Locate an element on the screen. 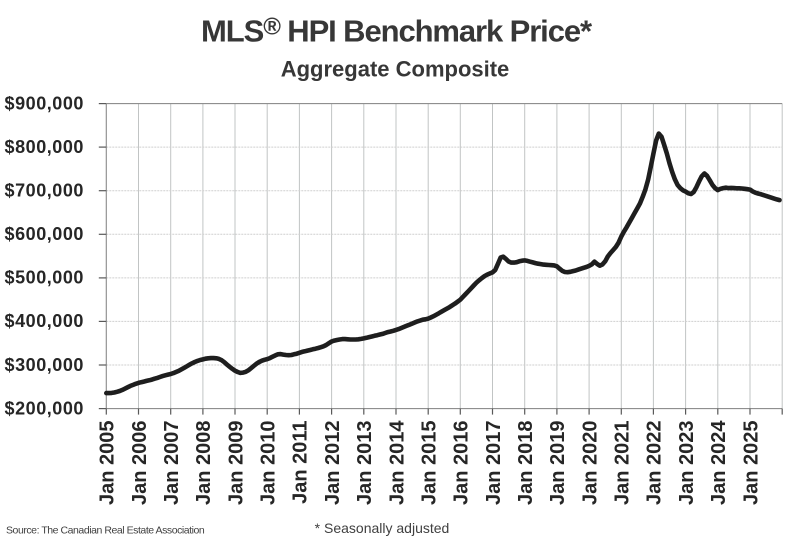 This screenshot has width=792, height=542. svg-text: Jan 2012 is located at coordinates (333, 463).